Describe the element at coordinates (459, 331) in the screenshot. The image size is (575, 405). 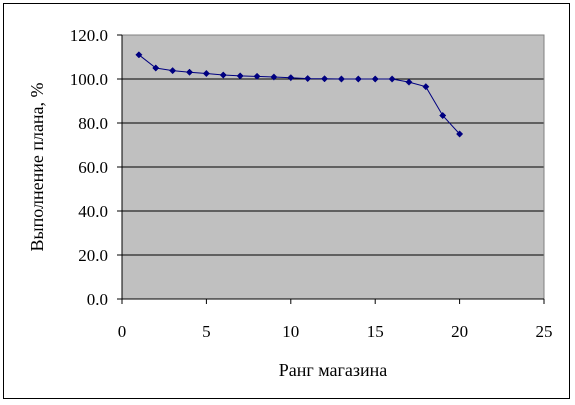
I see `x-tick-label: 20` at that location.